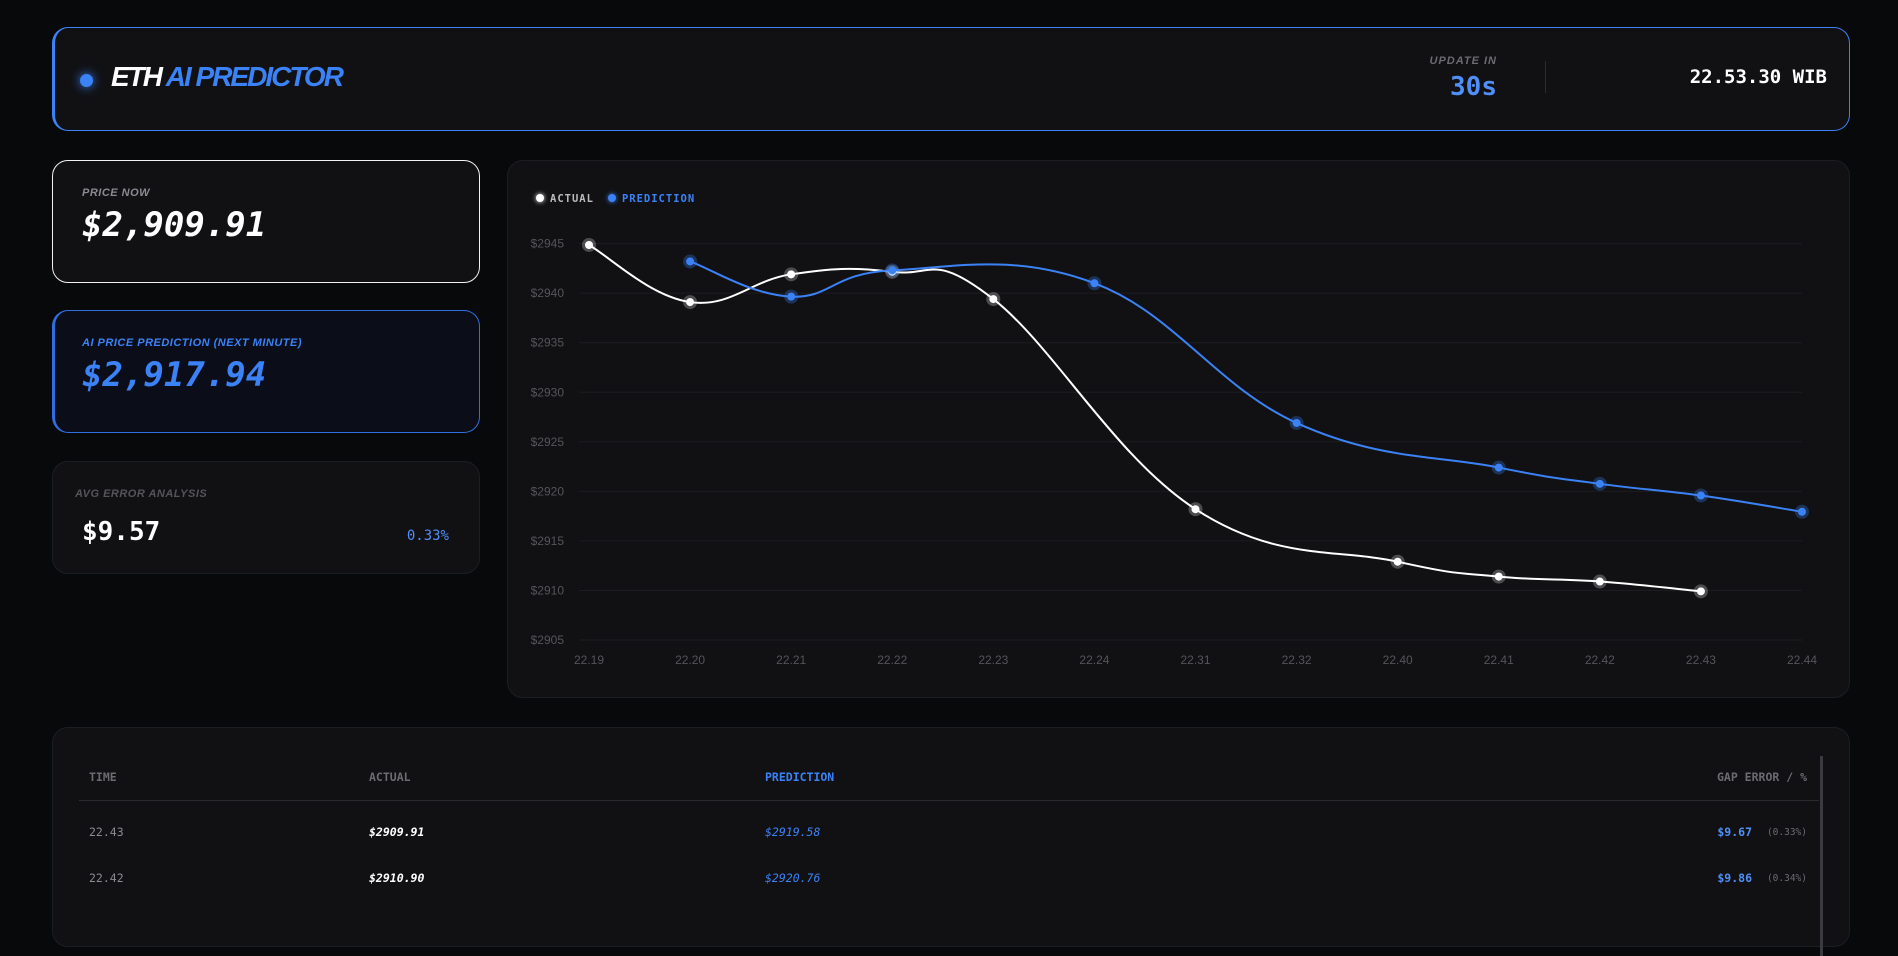 This screenshot has height=956, width=1898. What do you see at coordinates (611, 198) in the screenshot?
I see `legend-prediction-dot-icon` at bounding box center [611, 198].